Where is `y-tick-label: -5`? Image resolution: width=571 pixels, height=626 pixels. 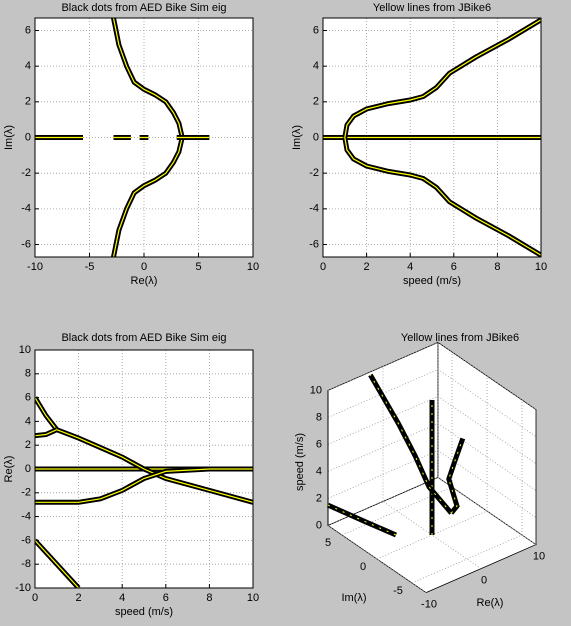 y-tick-label: -5 is located at coordinates (398, 591).